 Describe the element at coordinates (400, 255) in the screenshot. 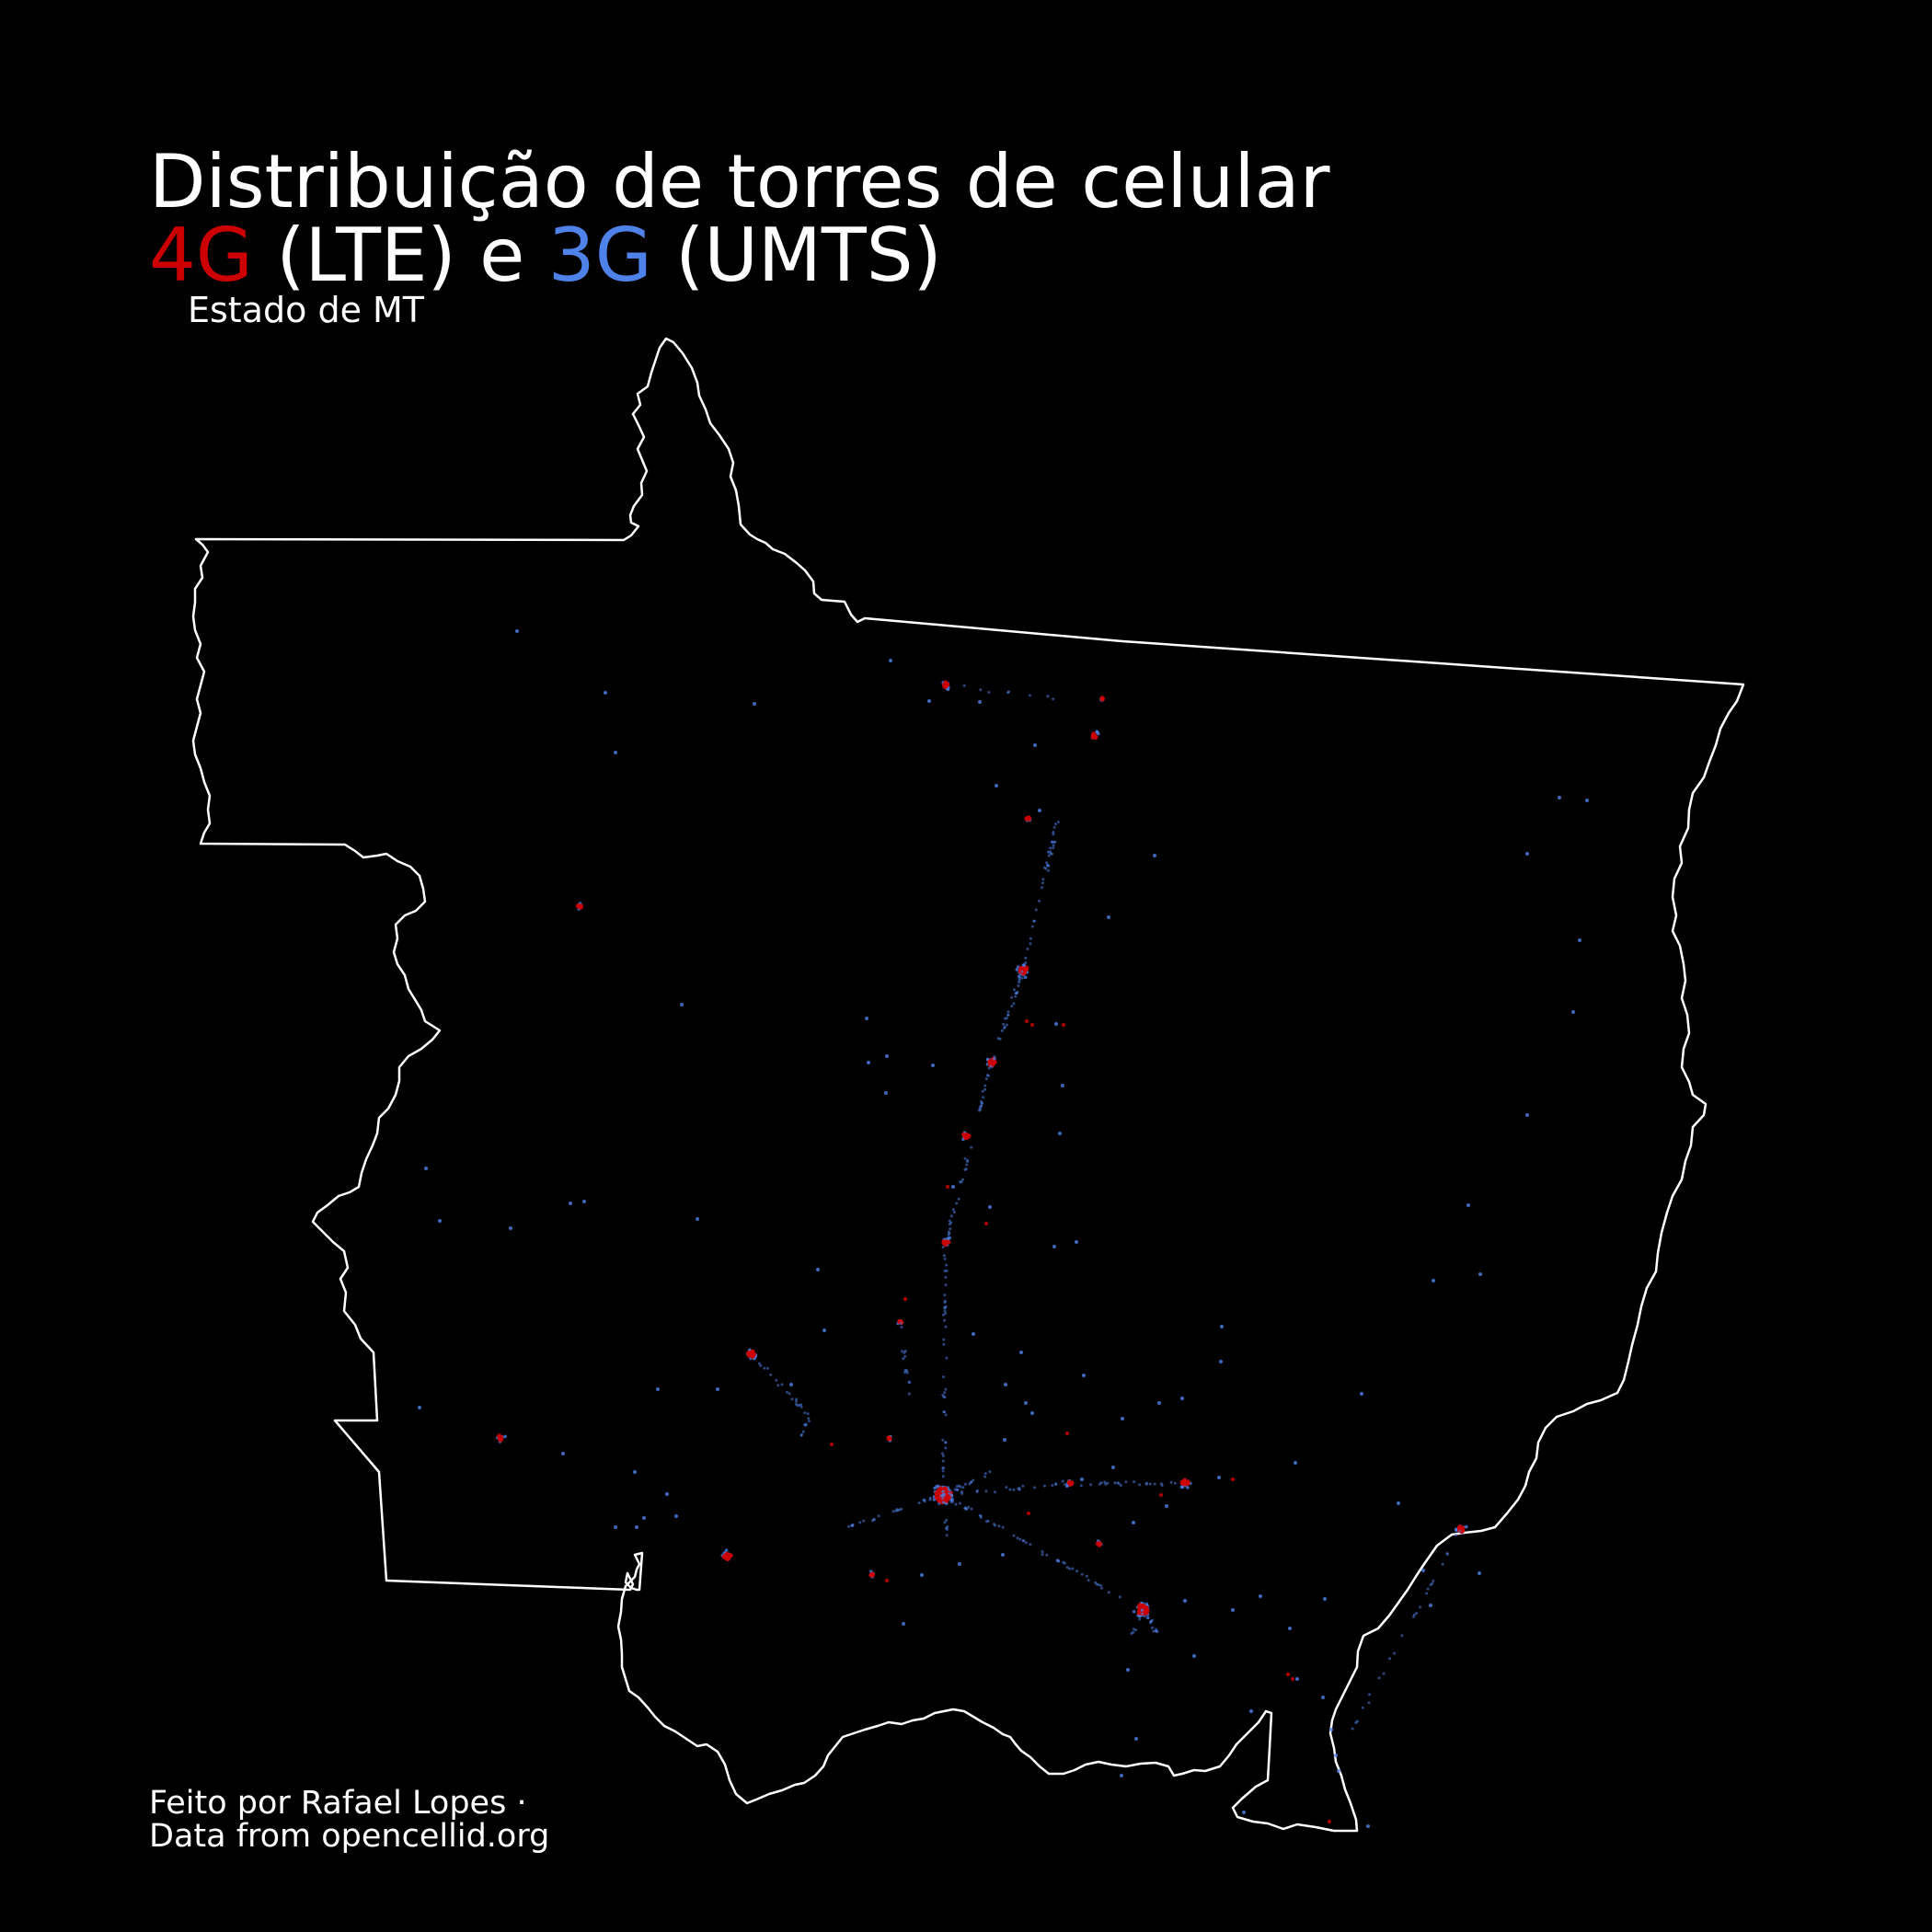

I see `legend-4g-technology: (LTE) e` at that location.